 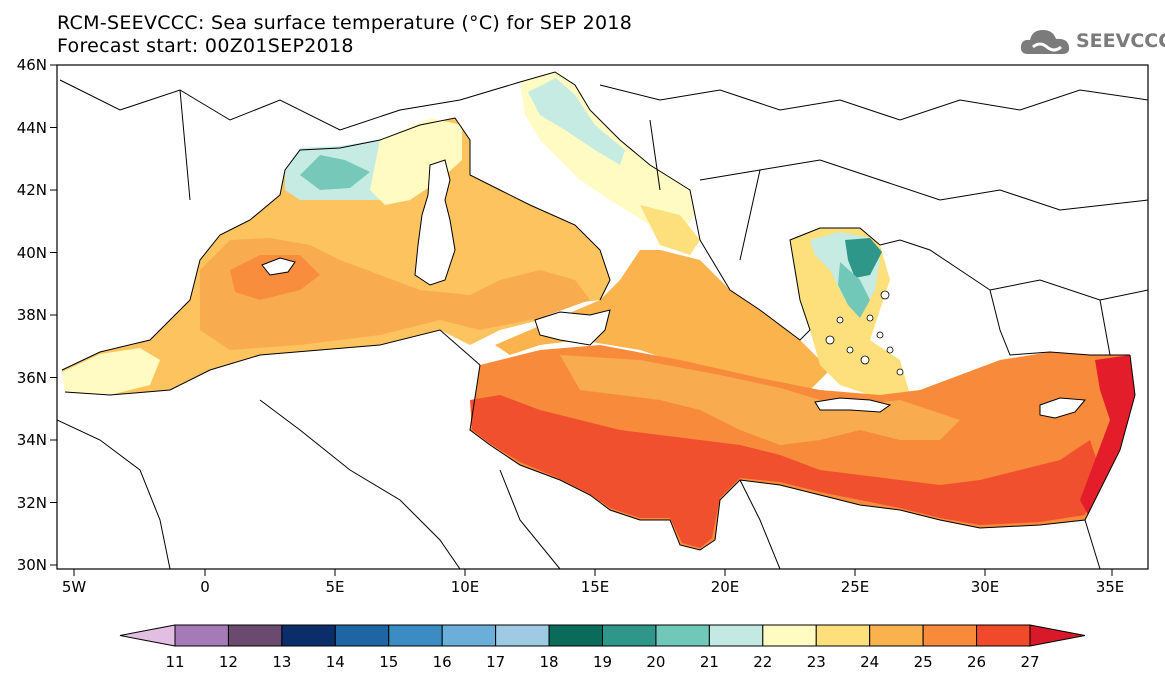 I want to click on aegean-sea, so click(x=850, y=311).